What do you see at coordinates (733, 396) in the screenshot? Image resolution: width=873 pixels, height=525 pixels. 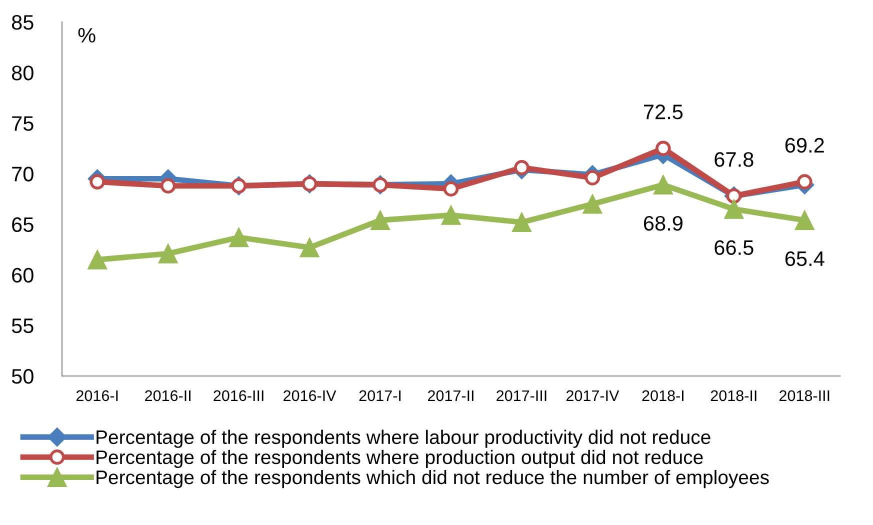 I see `x-tick-label: 2018-II` at bounding box center [733, 396].